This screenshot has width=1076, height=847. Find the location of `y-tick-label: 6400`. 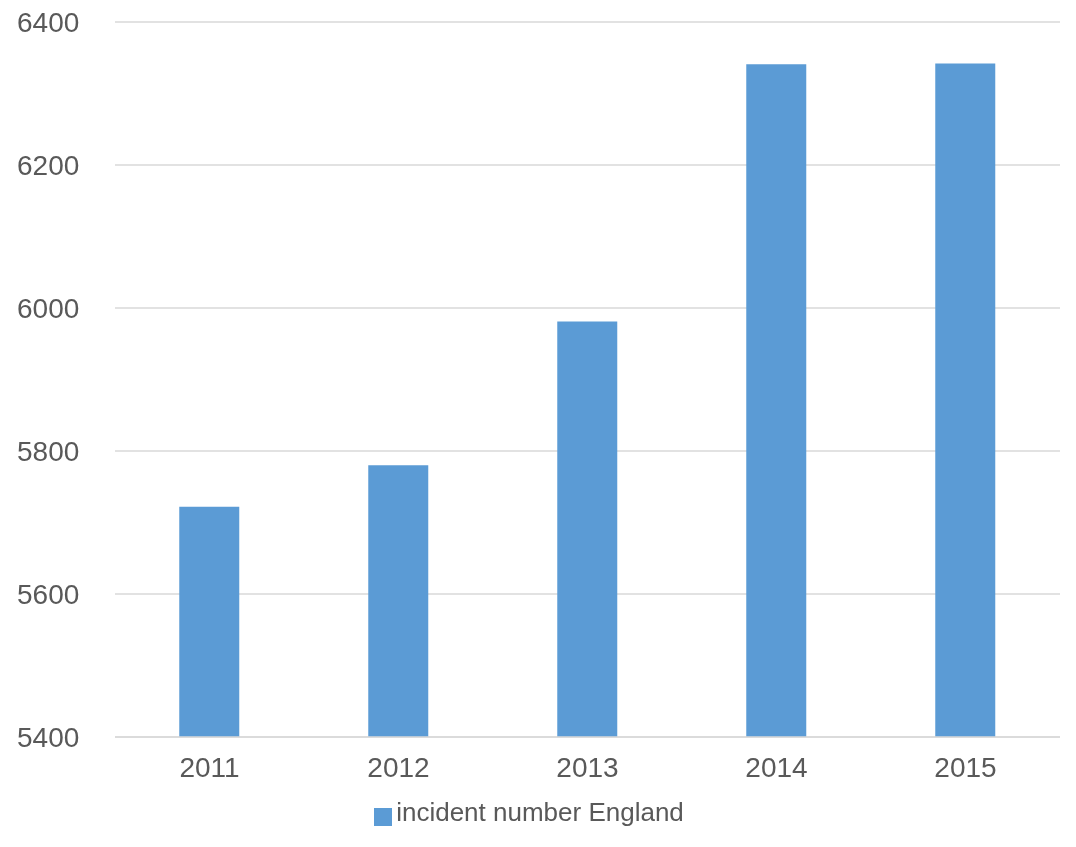

y-tick-label: 6400 is located at coordinates (48, 22).